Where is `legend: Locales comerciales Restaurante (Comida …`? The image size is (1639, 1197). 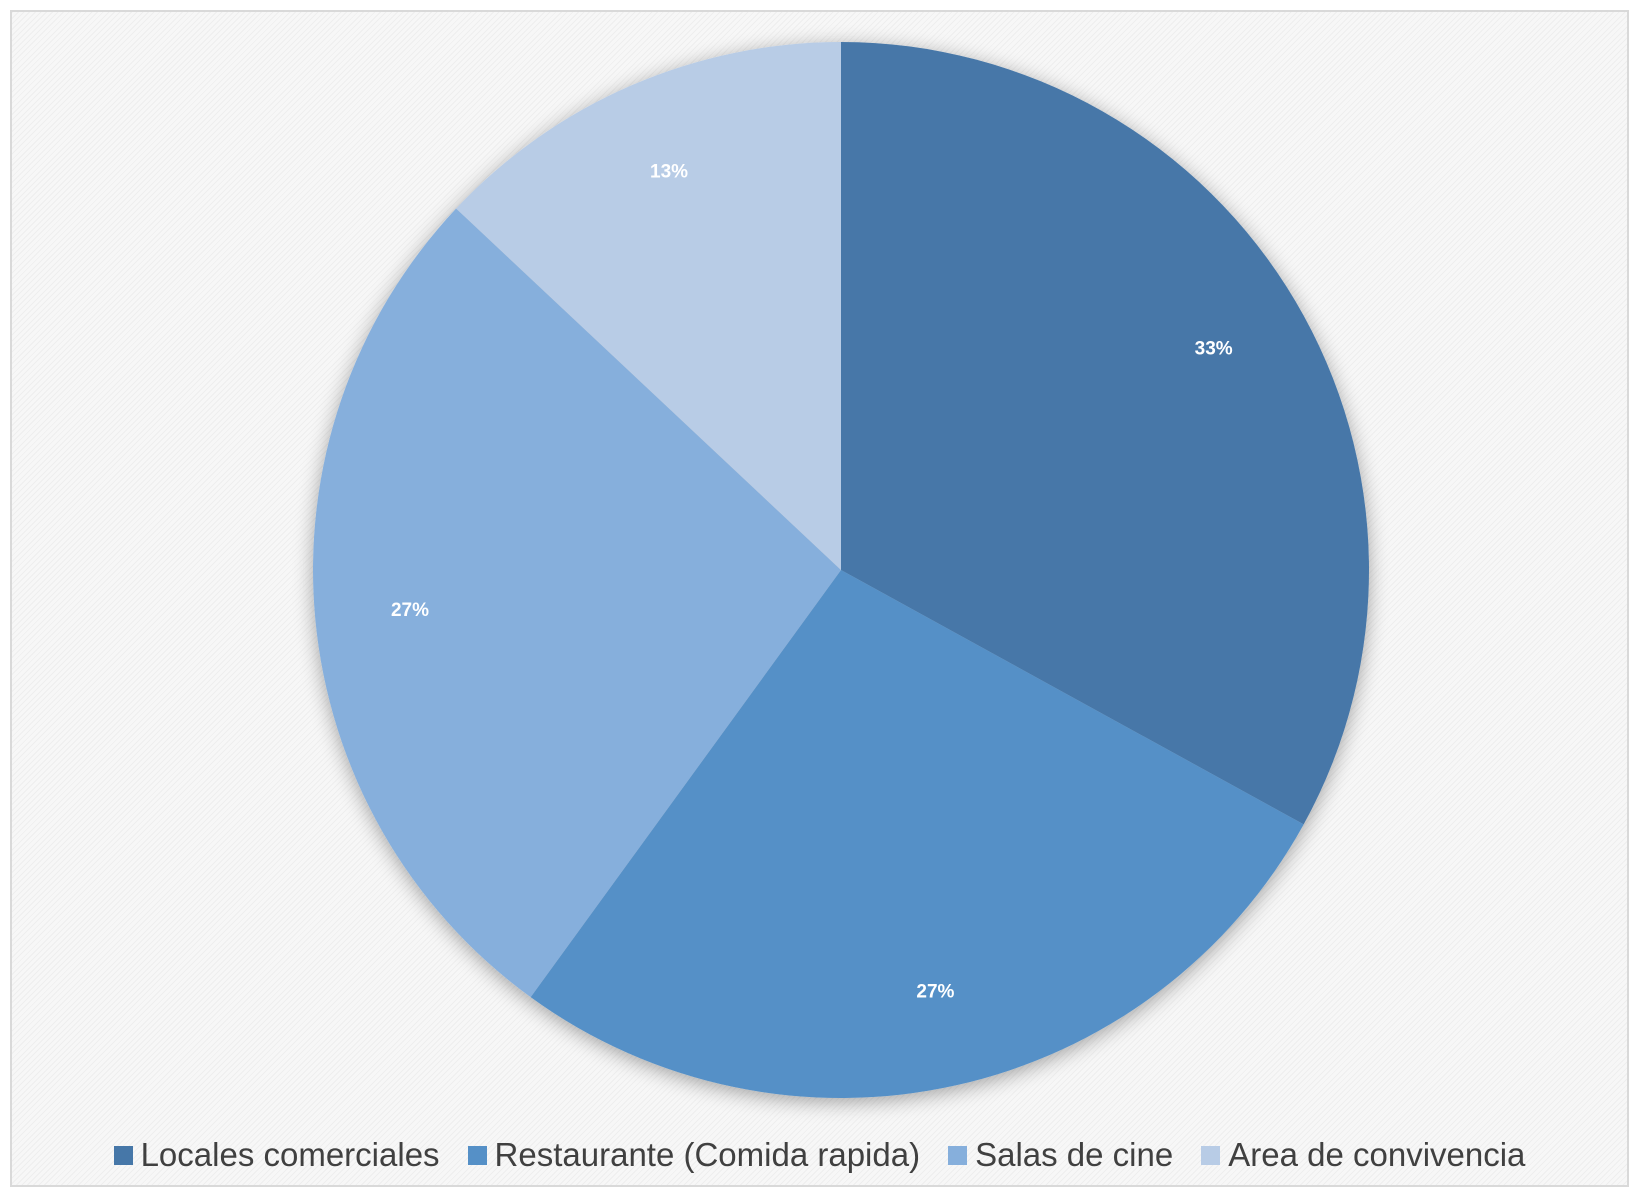
legend: Locales comerciales Restaurante (Comida … is located at coordinates (819, 1155).